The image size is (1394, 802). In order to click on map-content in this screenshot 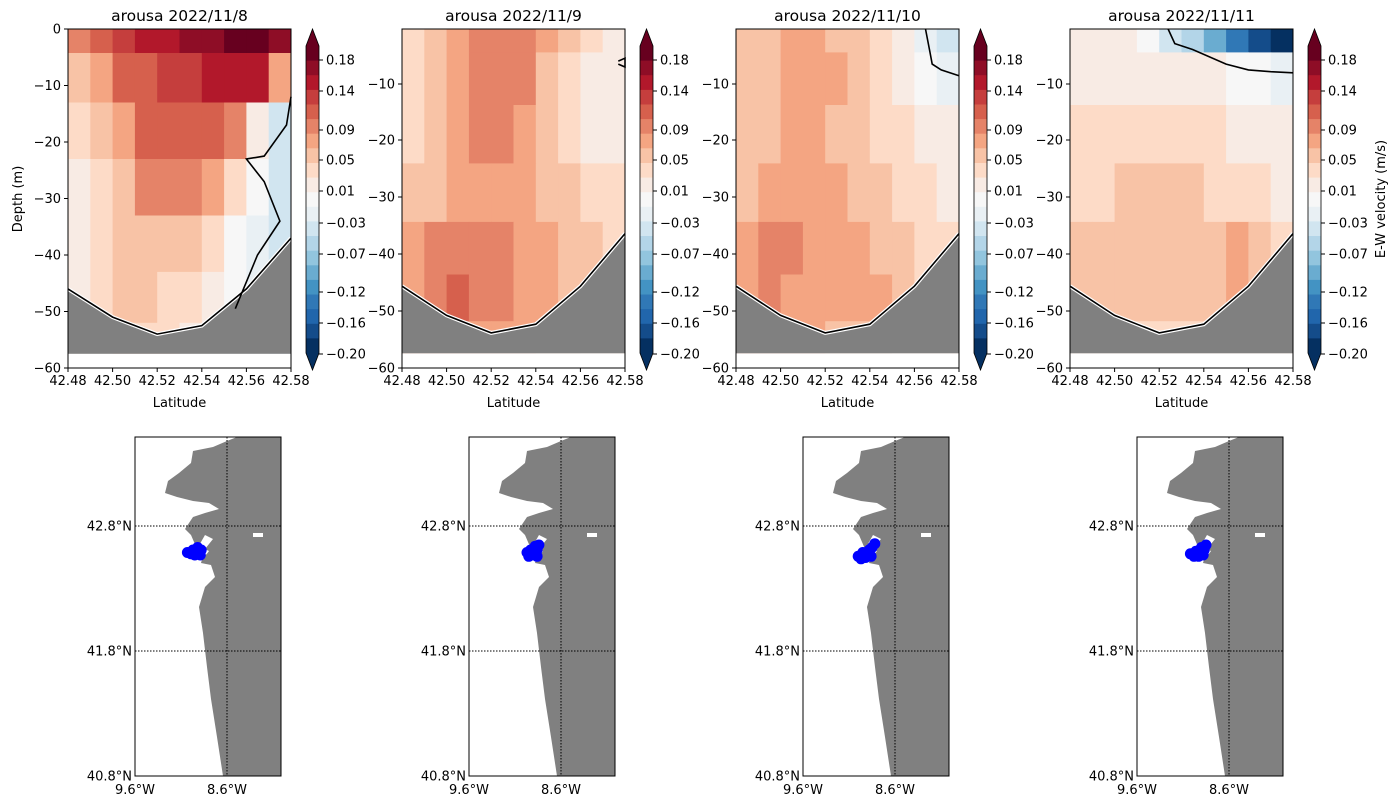, I will do `click(891, 606)`.